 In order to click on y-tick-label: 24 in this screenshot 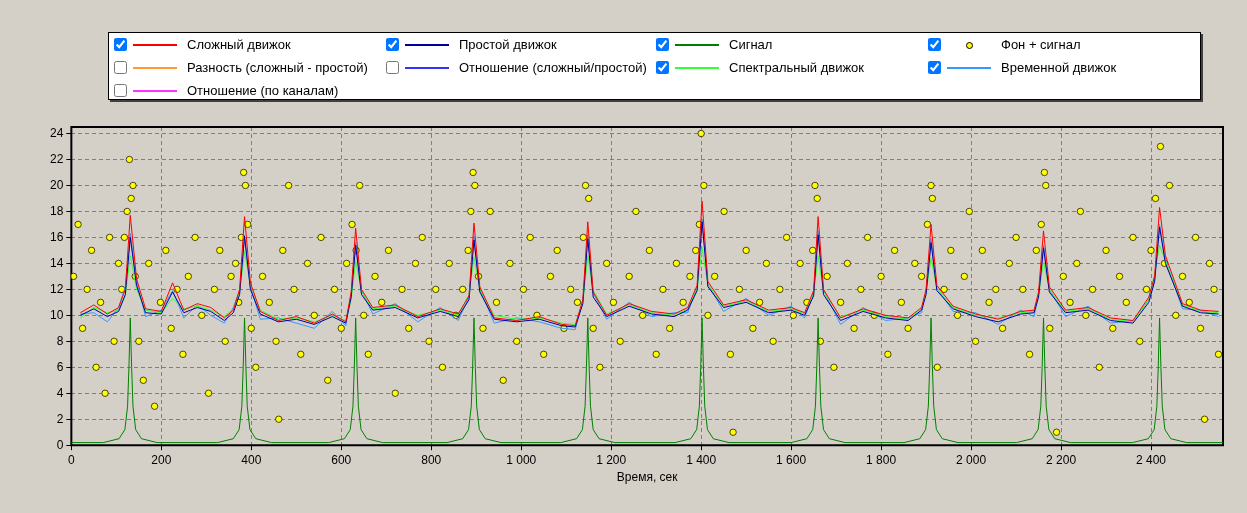, I will do `click(56, 132)`.